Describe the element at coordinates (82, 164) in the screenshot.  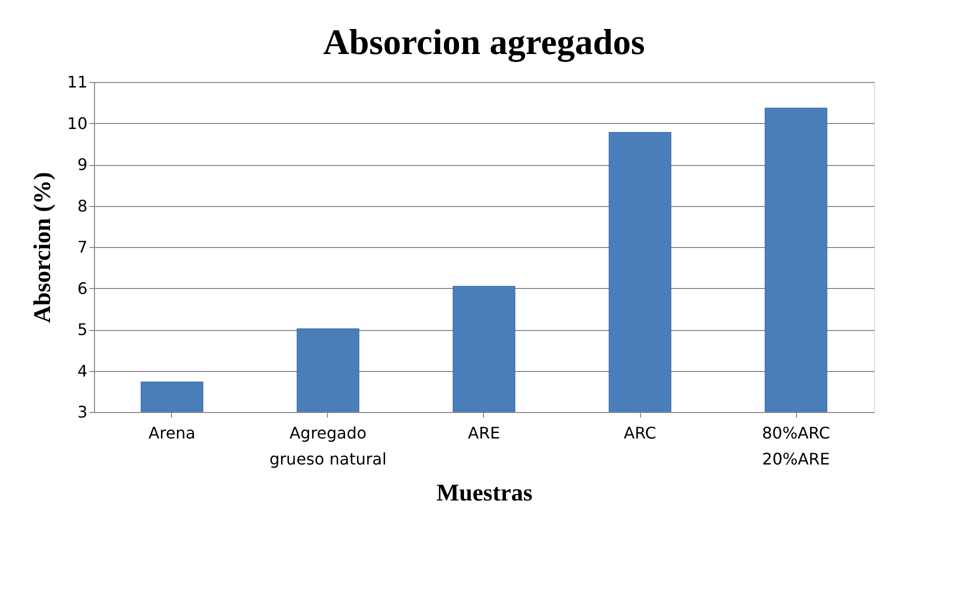
I see `y-tick-label: 9` at that location.